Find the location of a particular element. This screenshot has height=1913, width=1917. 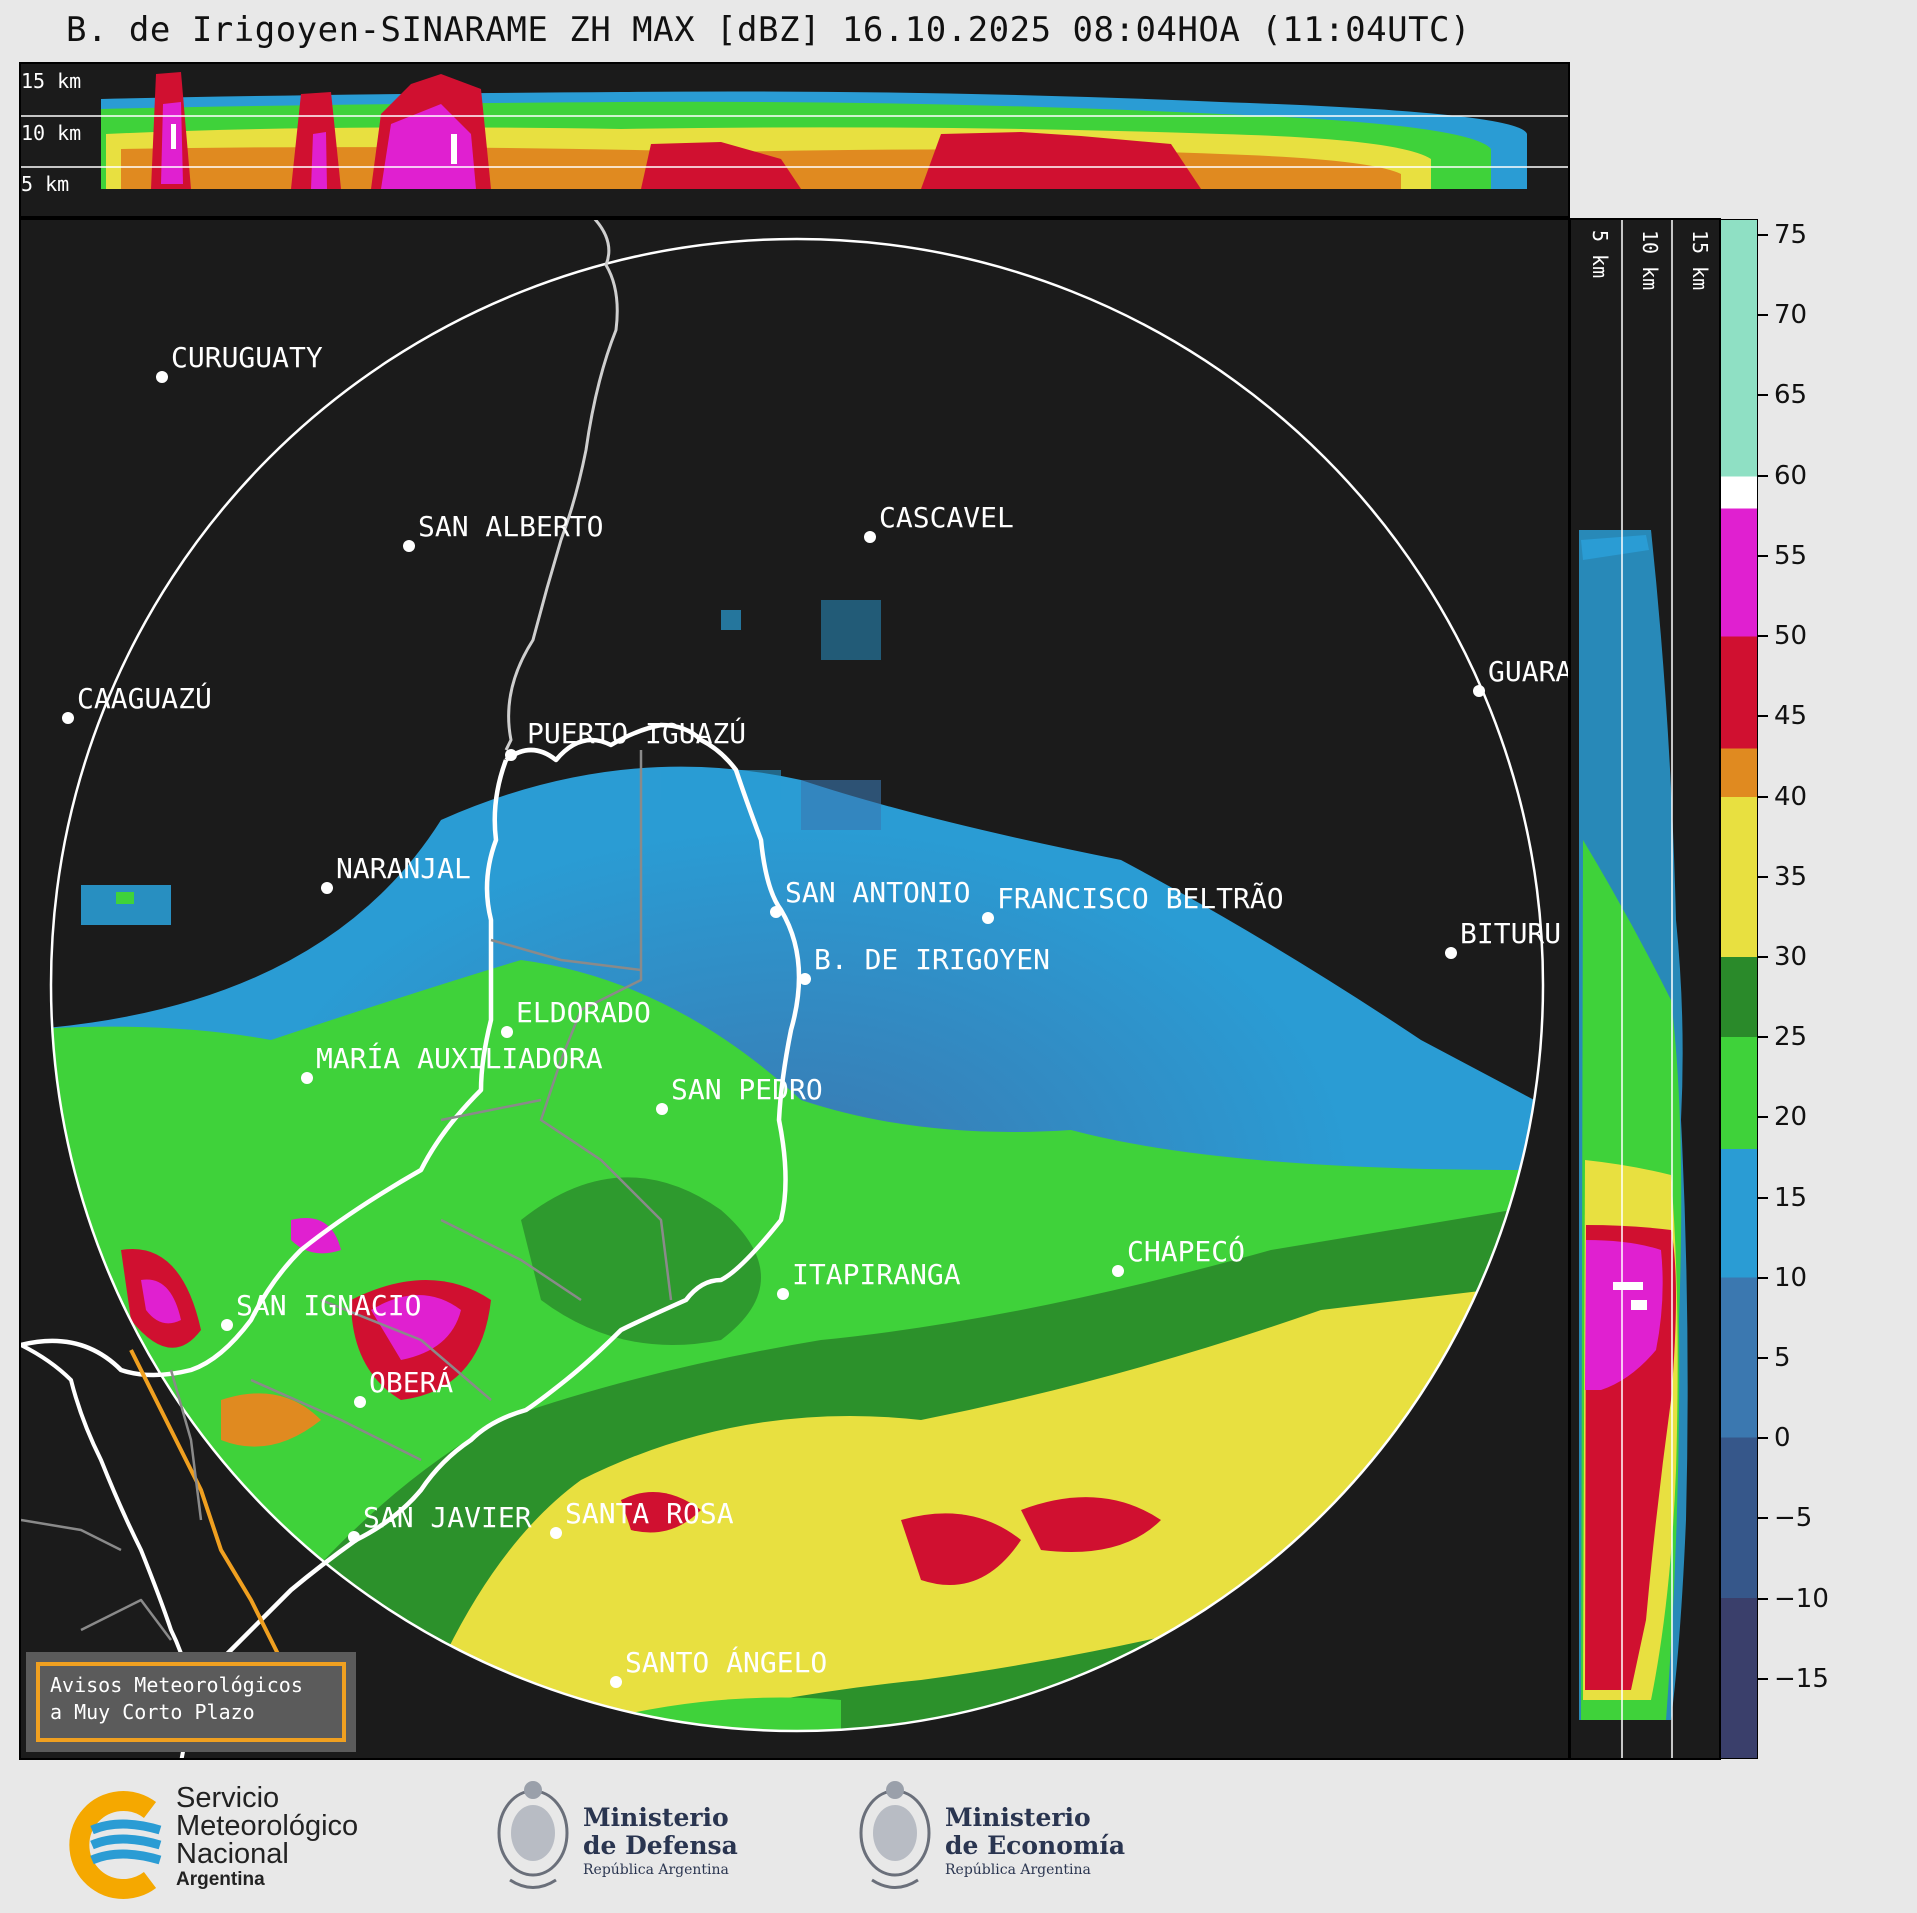

city-guara: GUARA is located at coordinates (1521, 676).